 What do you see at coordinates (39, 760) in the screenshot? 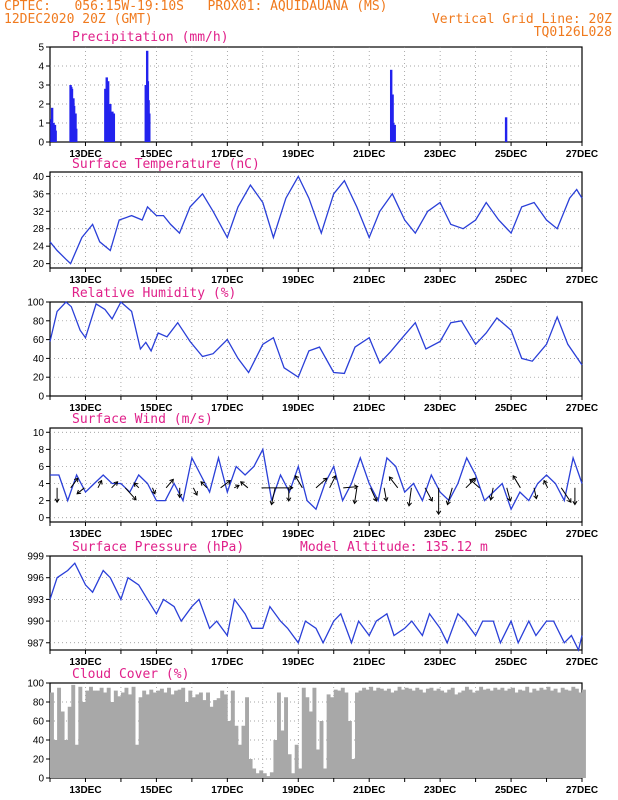
I see `y-tick-label: 20` at bounding box center [39, 760].